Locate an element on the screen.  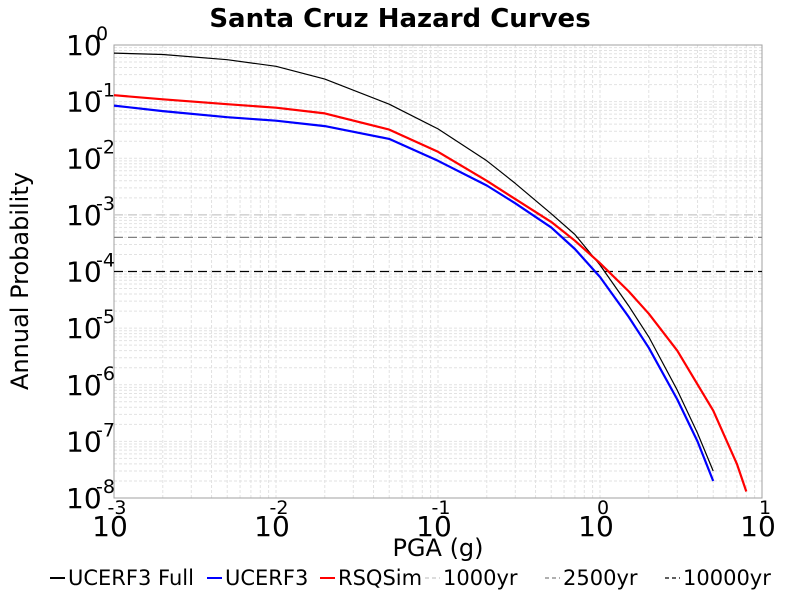
y-tick-exponent: 0 is located at coordinates (102, 34).